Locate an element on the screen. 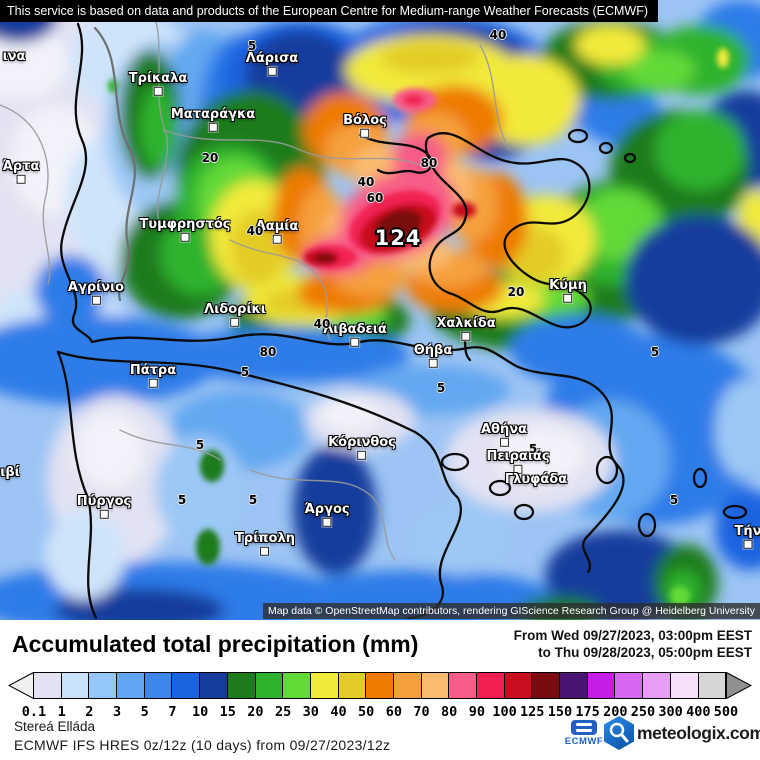  scale-tick: 90 is located at coordinates (477, 712).